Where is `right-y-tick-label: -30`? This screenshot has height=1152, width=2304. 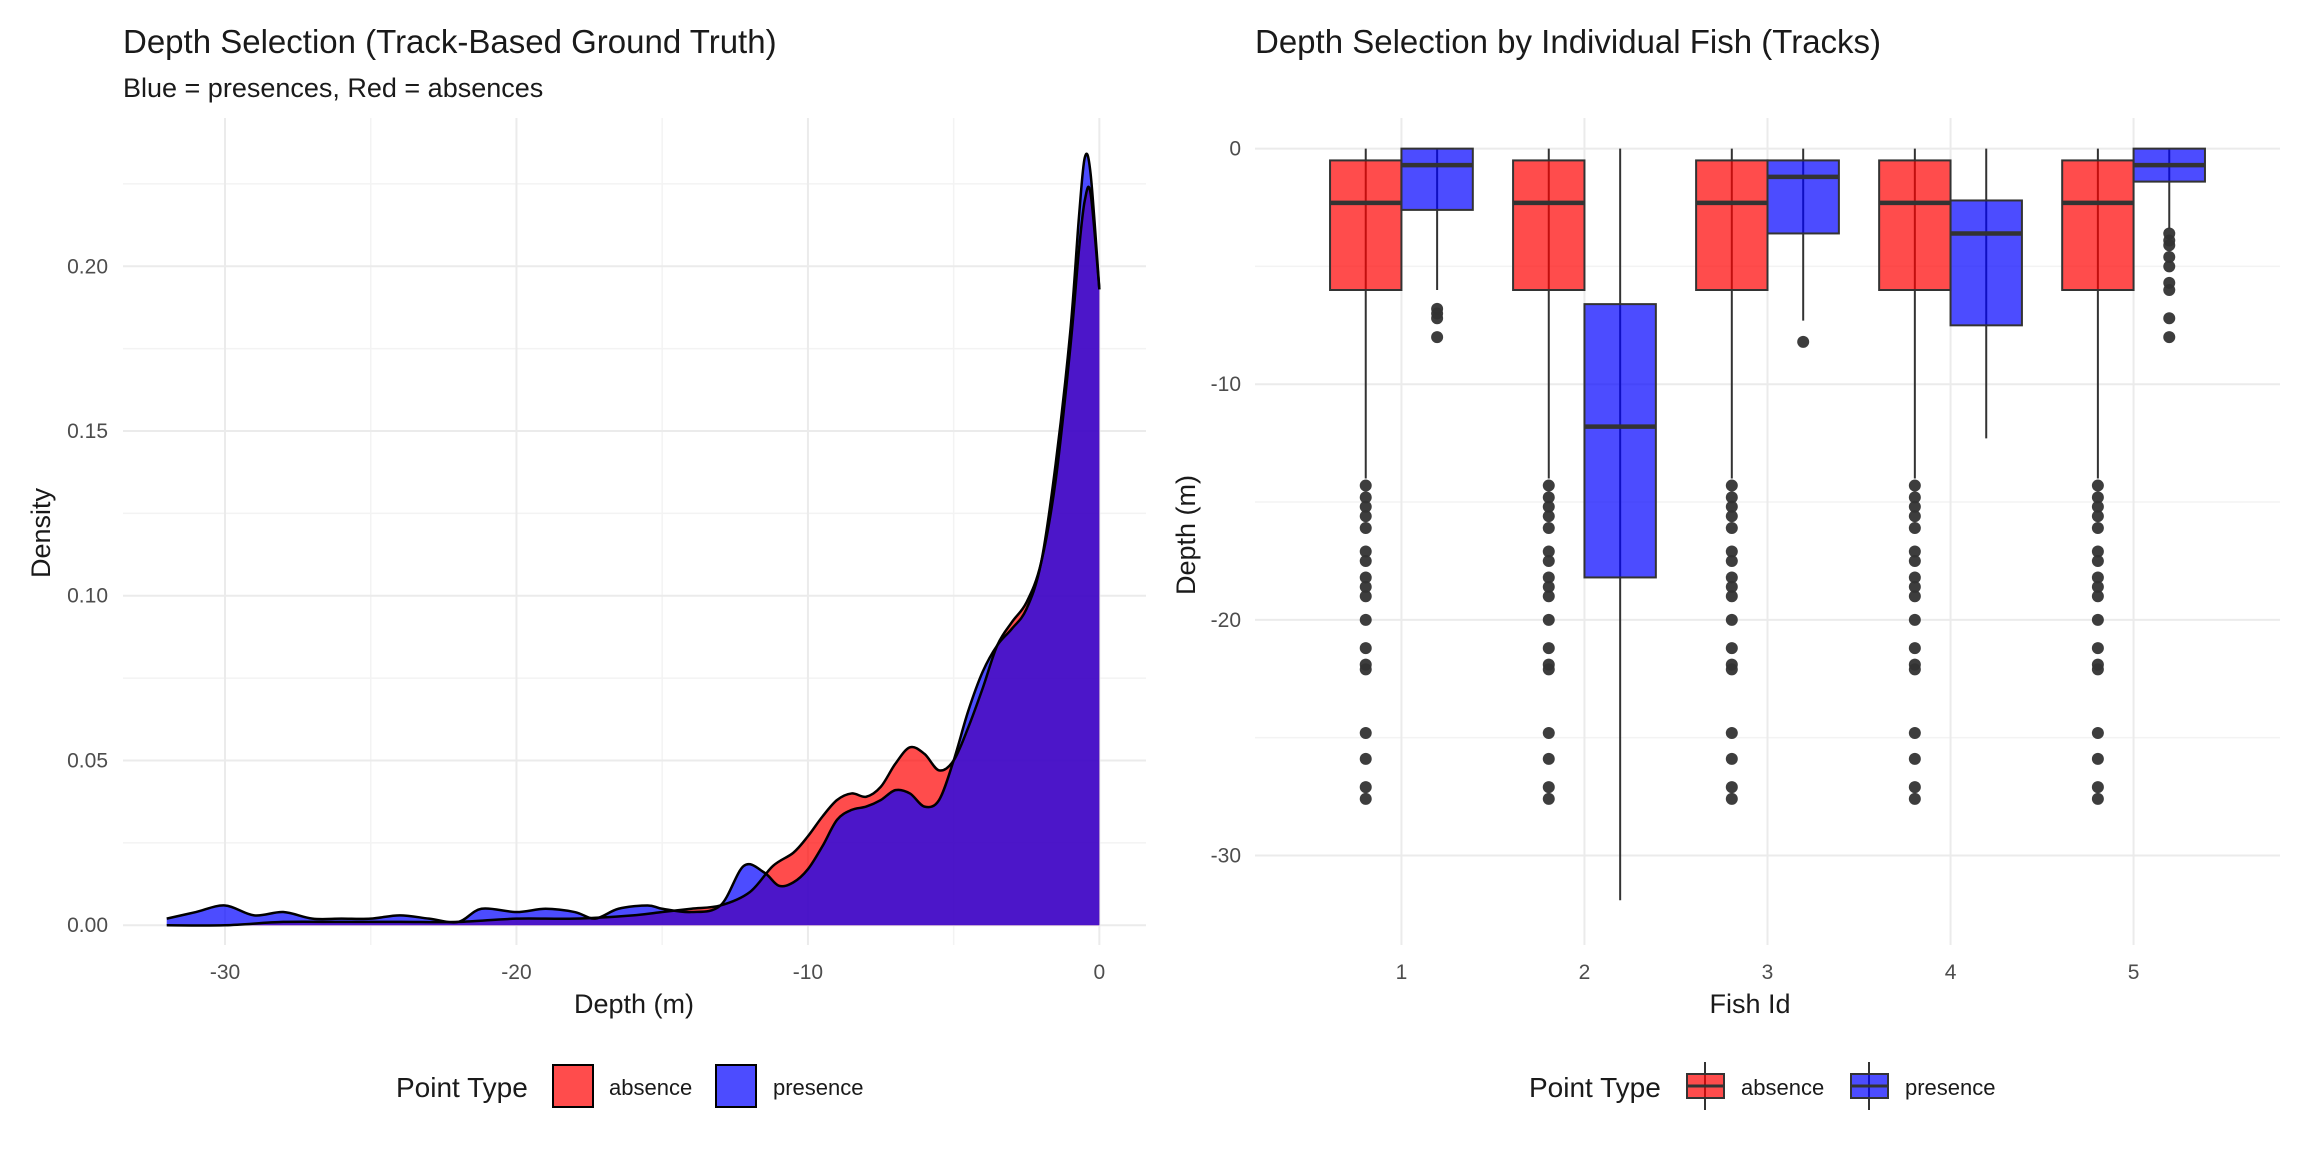
right-y-tick-label: -30 is located at coordinates (1226, 855).